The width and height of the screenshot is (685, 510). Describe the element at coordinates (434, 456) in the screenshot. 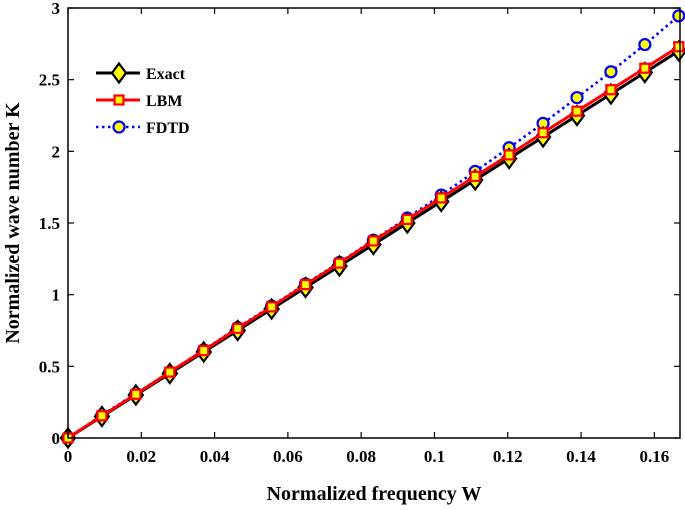

I see `x-tick-label: 0.1` at that location.